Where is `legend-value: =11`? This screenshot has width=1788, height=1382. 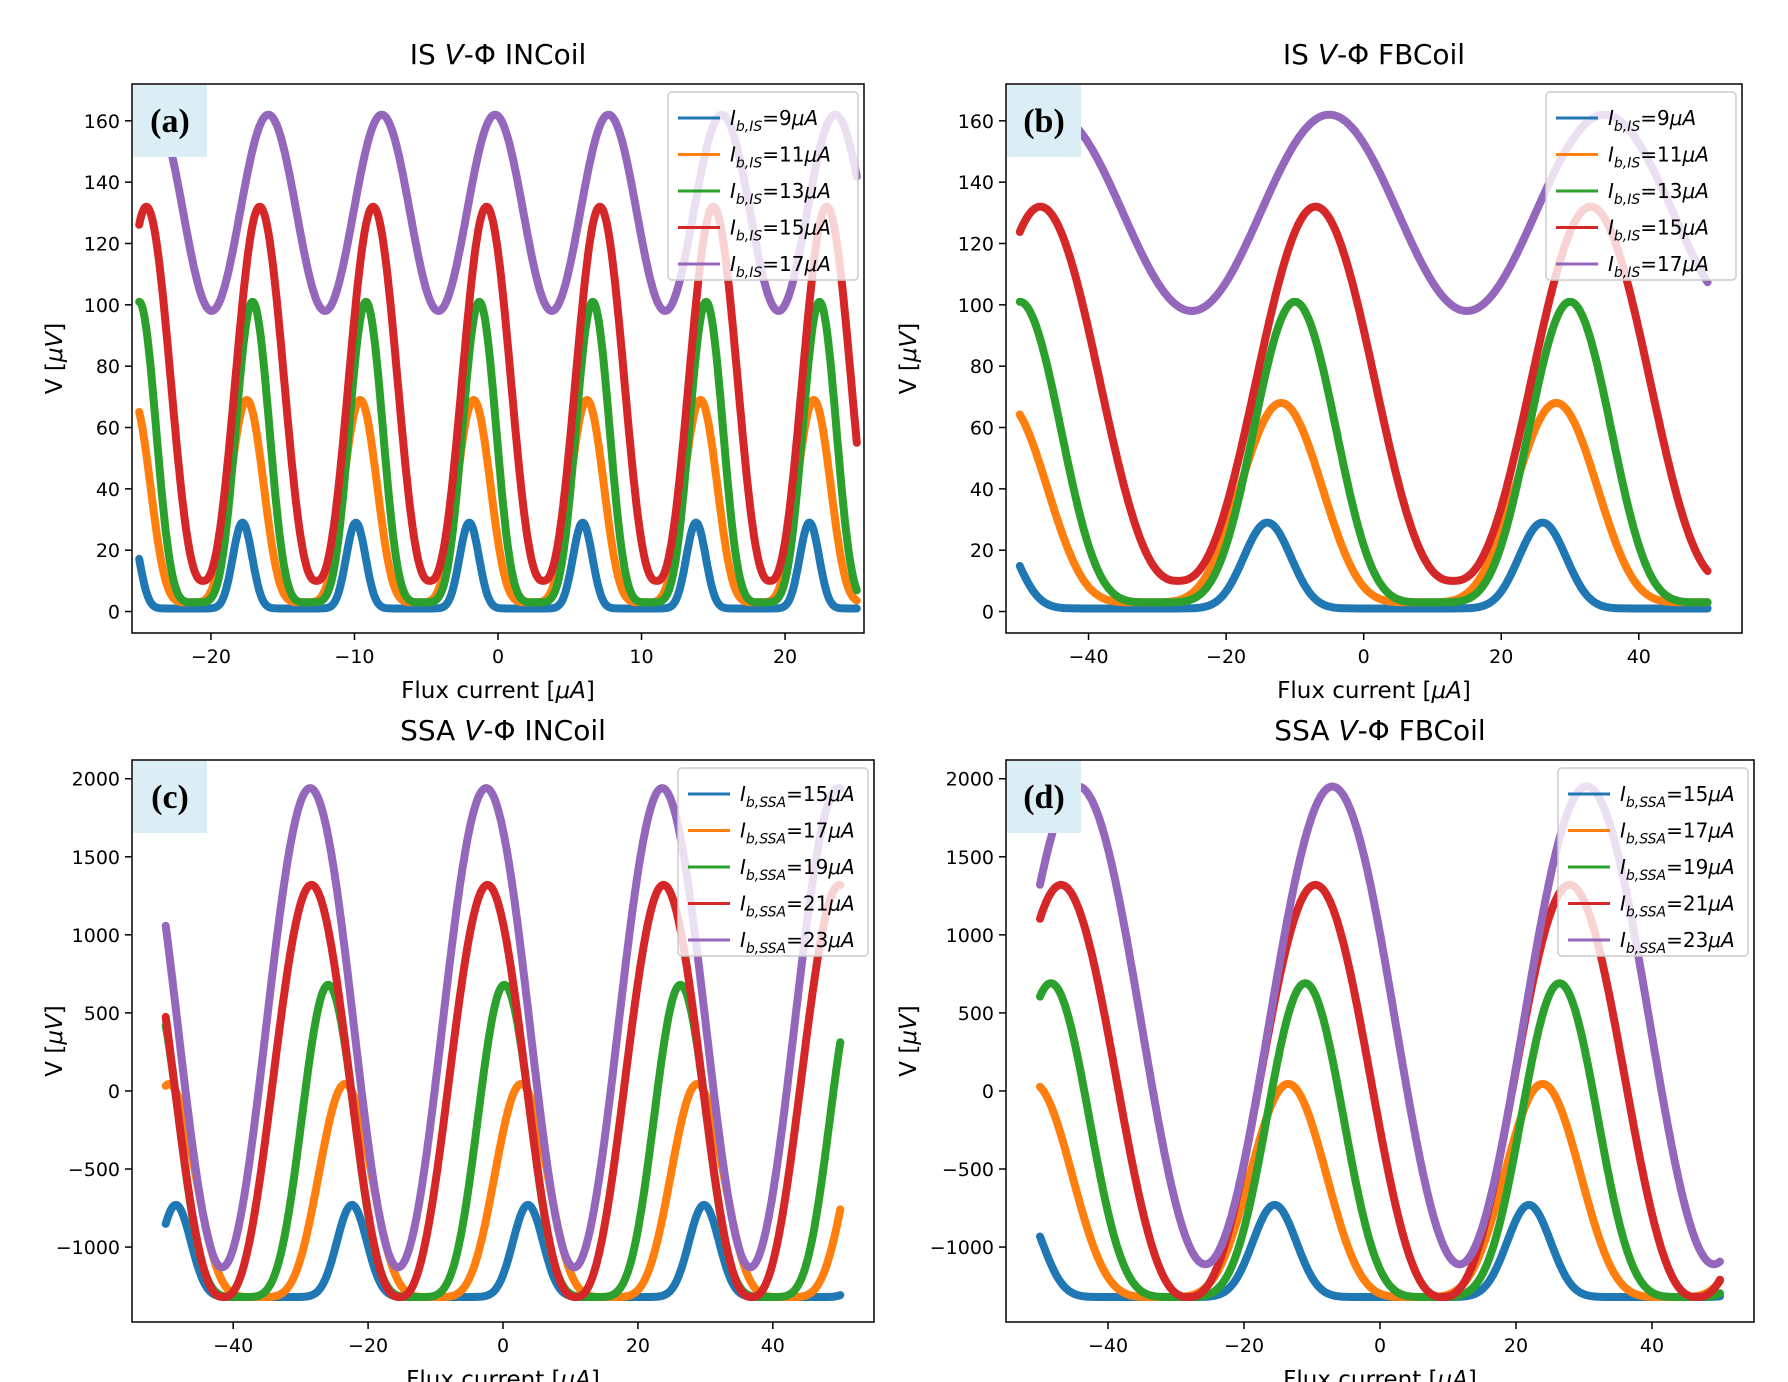 legend-value: =11 is located at coordinates (783, 155).